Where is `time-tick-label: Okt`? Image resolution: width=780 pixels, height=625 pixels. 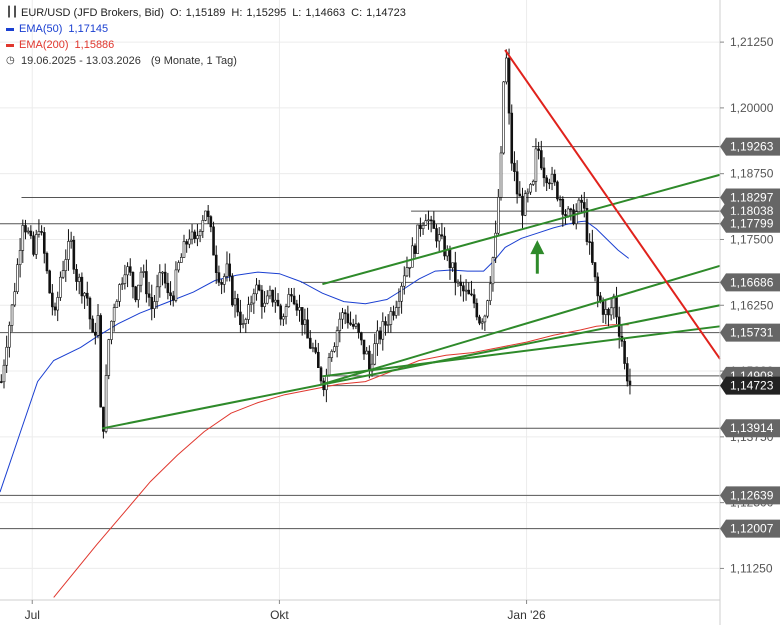 time-tick-label: Okt is located at coordinates (279, 615).